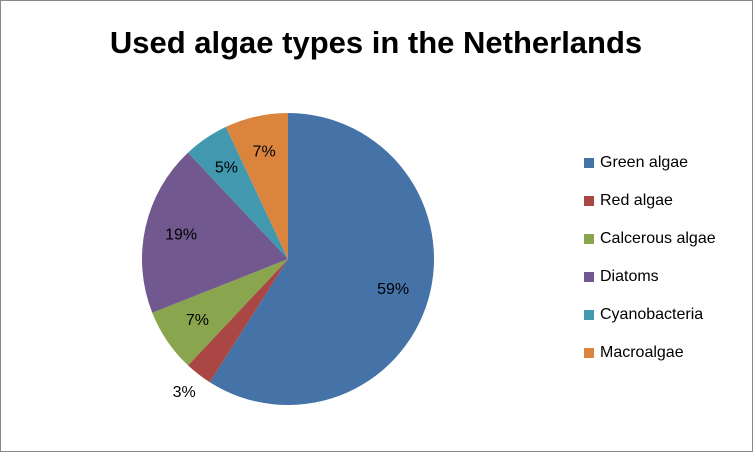 Image resolution: width=753 pixels, height=452 pixels. What do you see at coordinates (642, 352) in the screenshot?
I see `legend-label: Macroalgae` at bounding box center [642, 352].